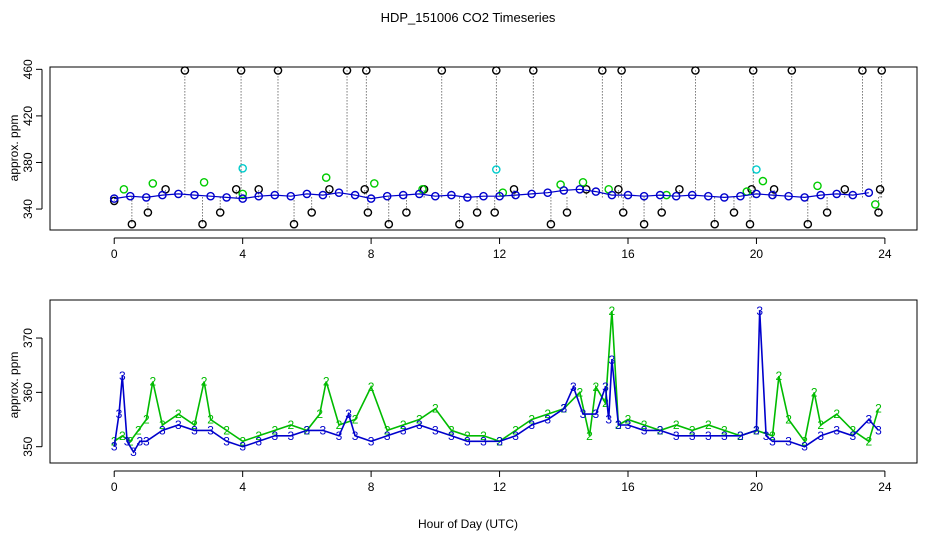 This screenshot has height=540, width=936. Describe the element at coordinates (371, 254) in the screenshot. I see `top-x-tick-label: 8` at that location.